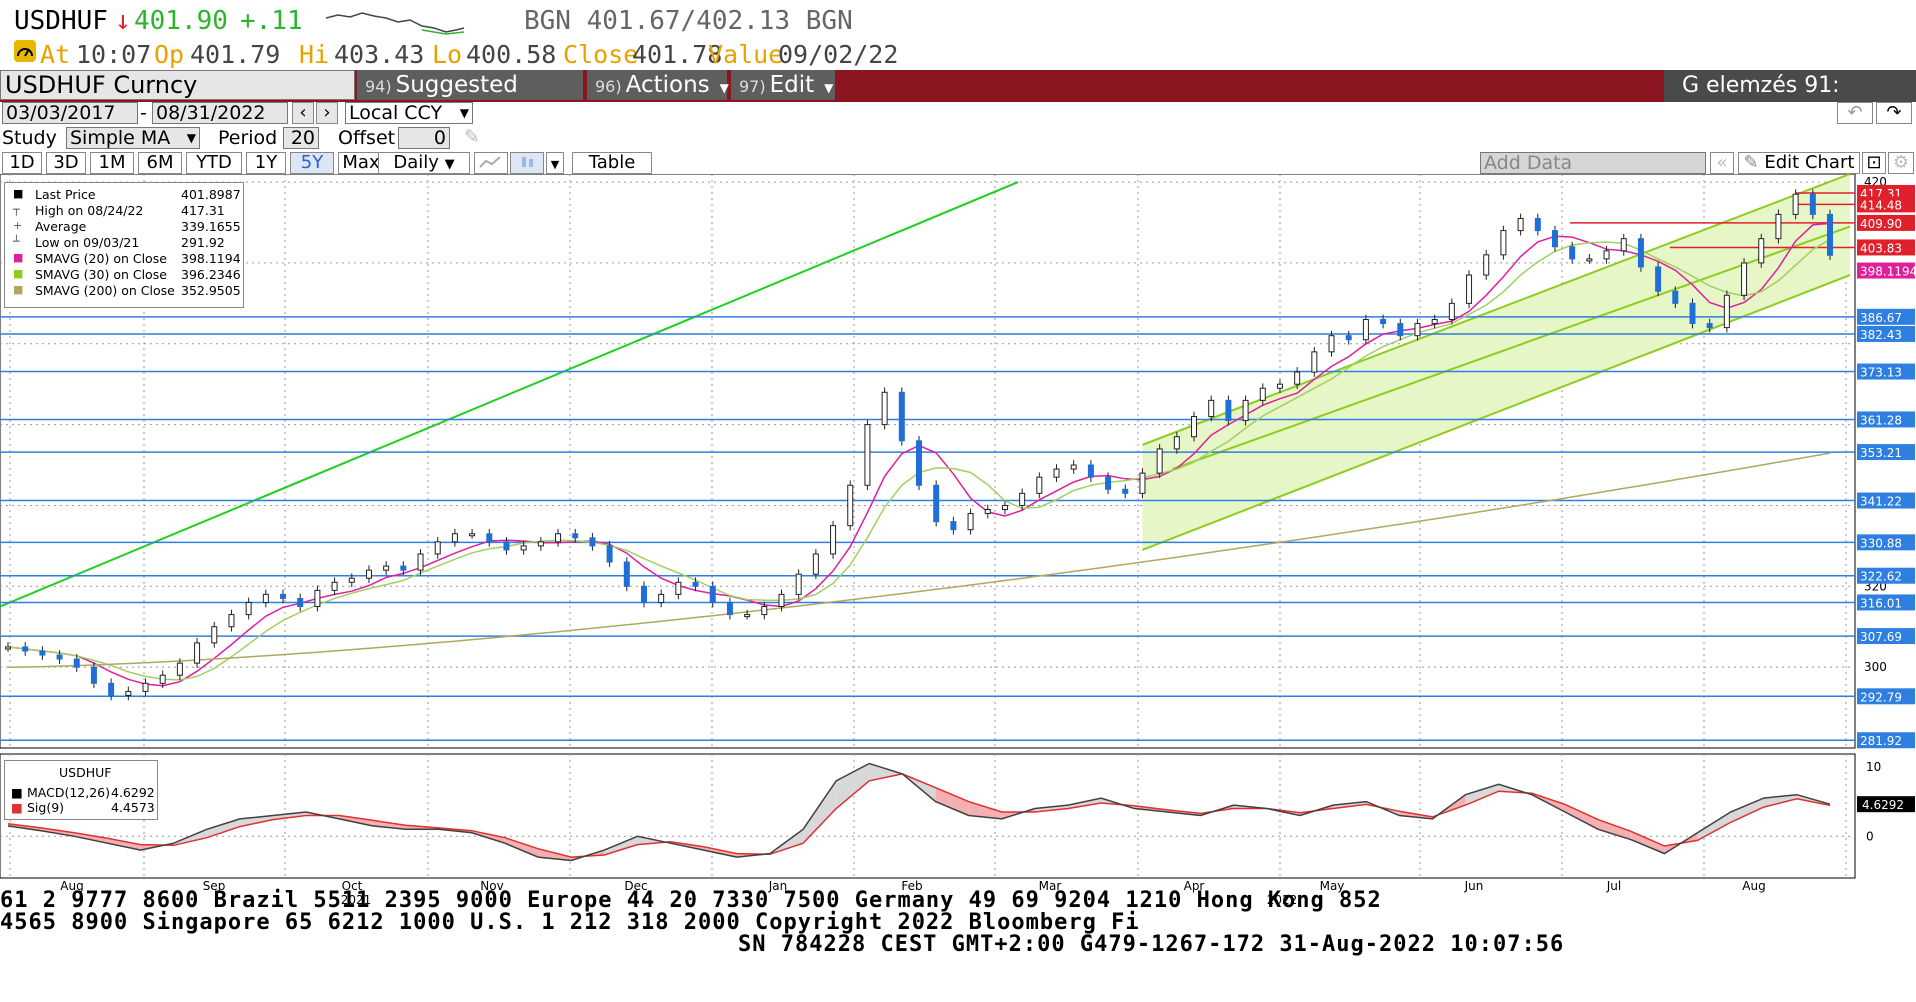  I want to click on pencil-icon: ✎, so click(472, 137).